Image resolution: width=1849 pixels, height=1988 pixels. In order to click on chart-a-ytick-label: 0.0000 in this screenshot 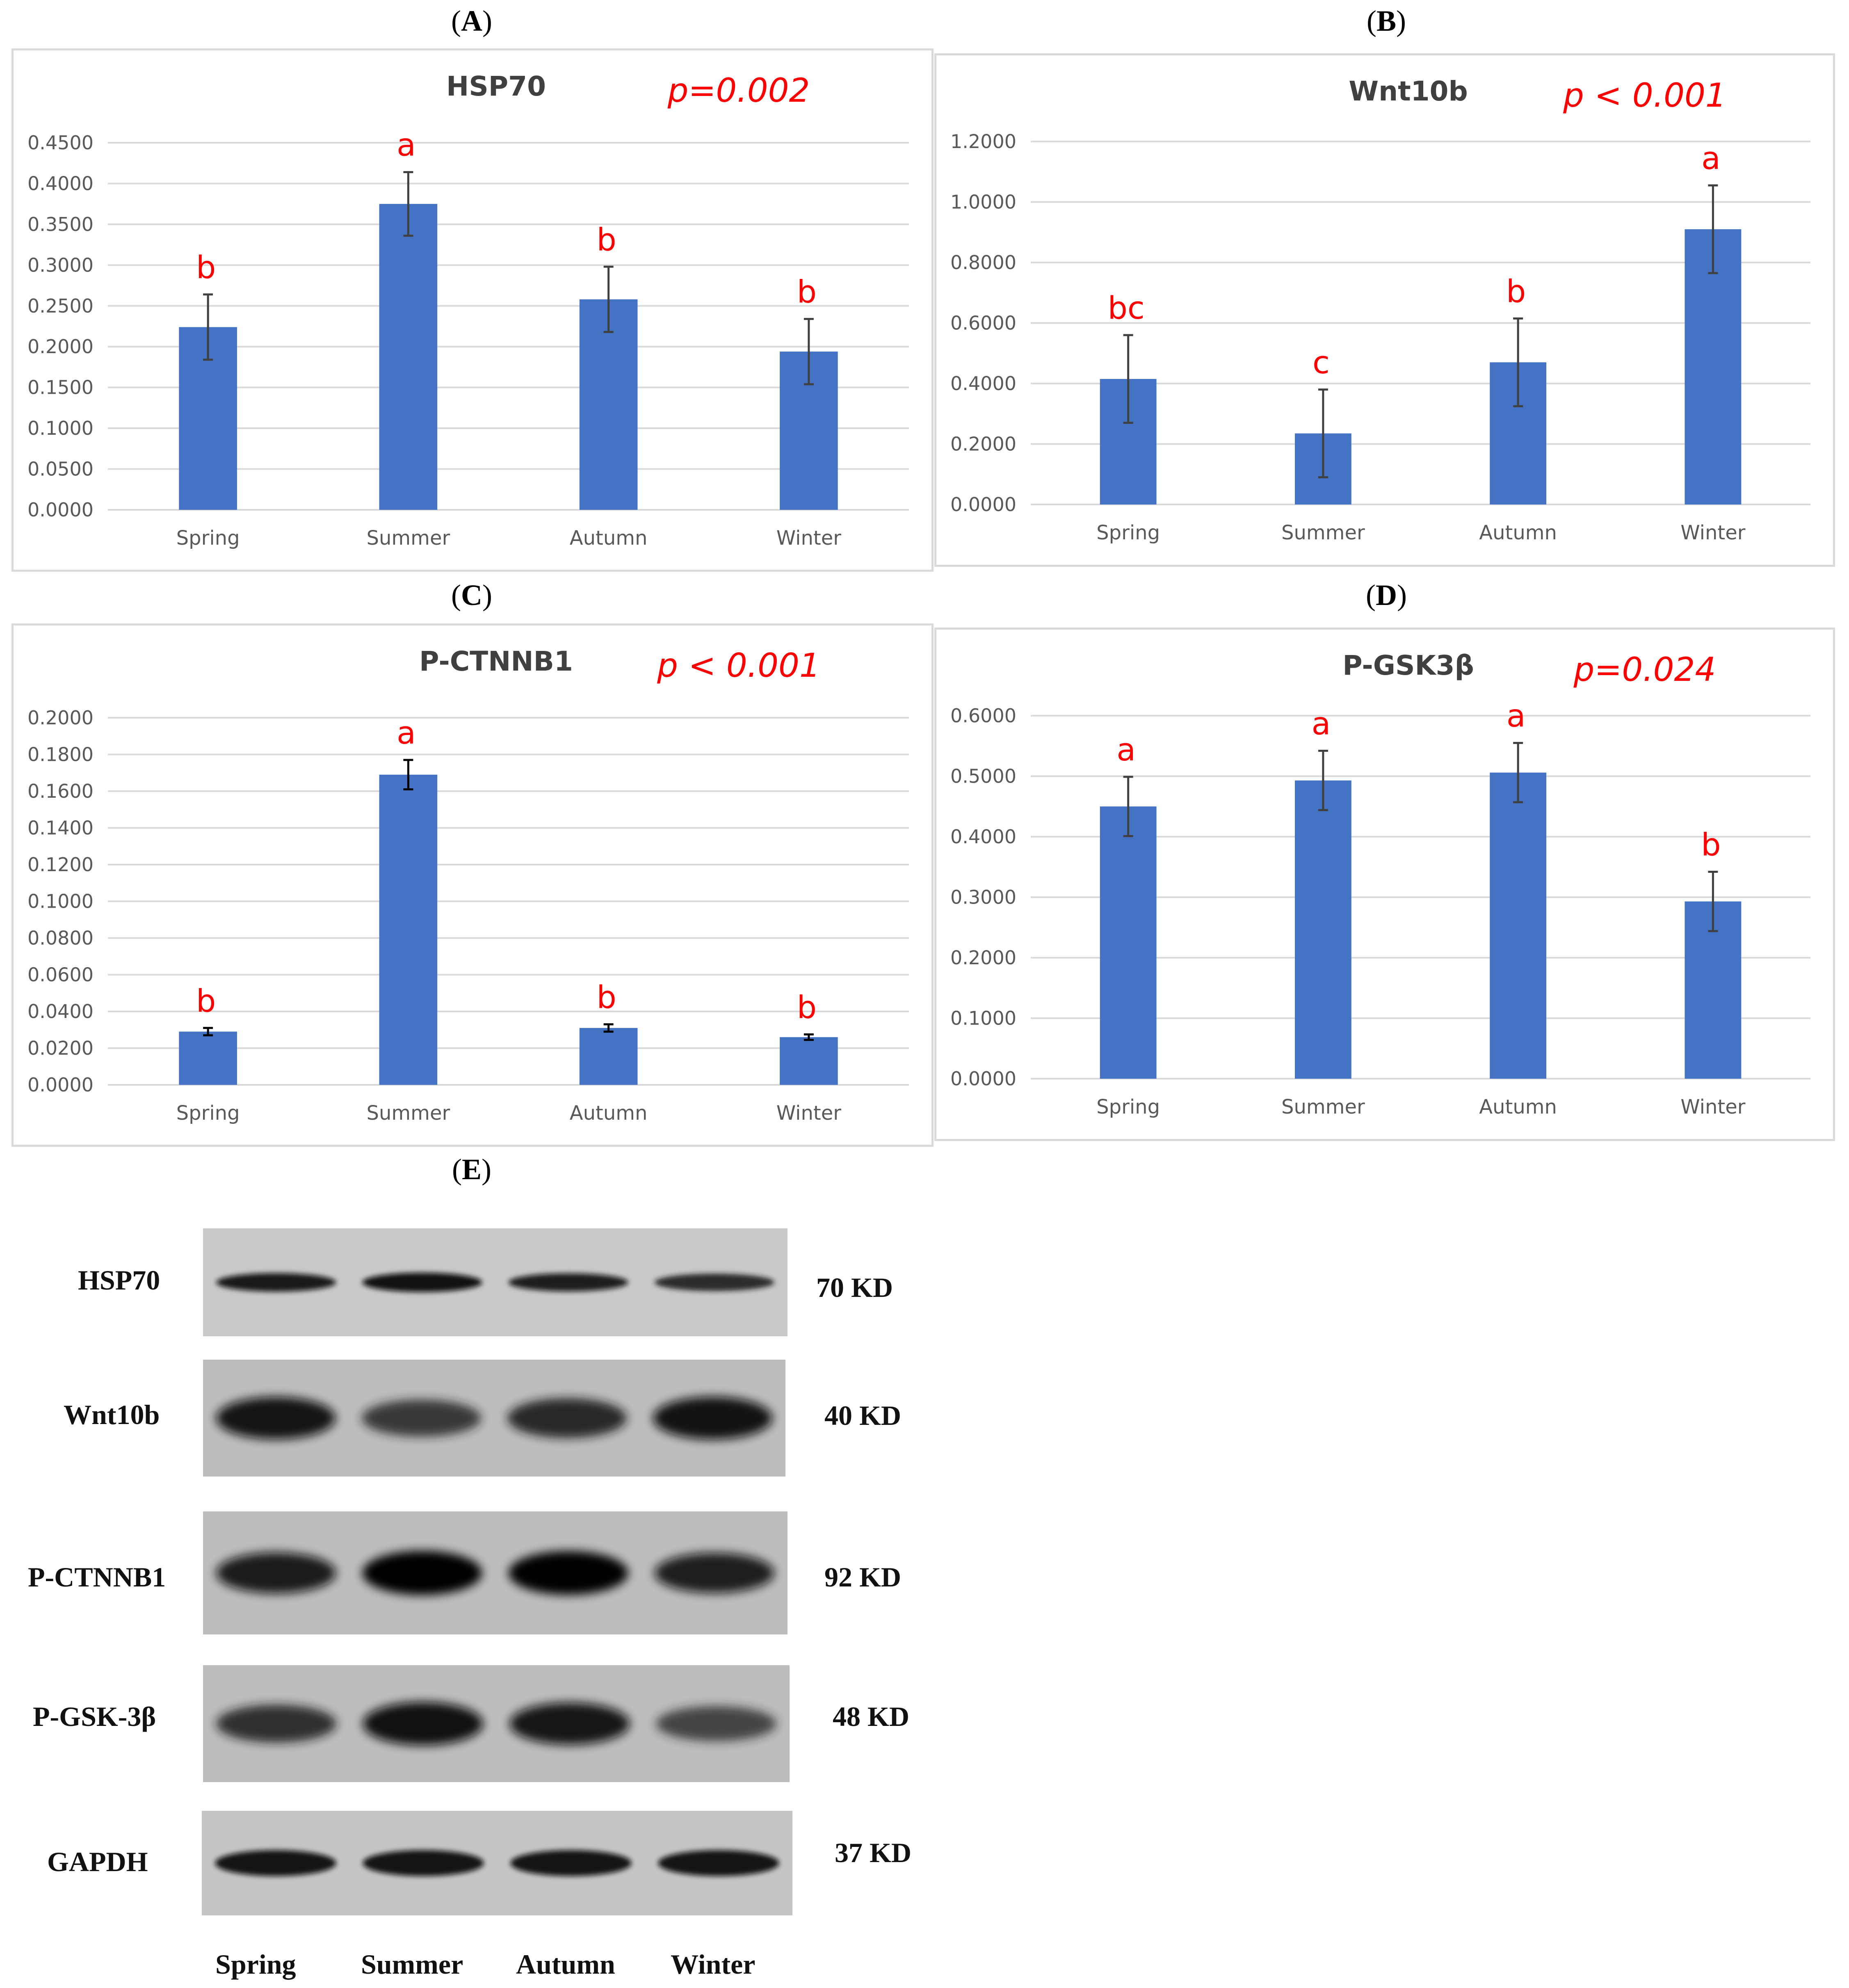, I will do `click(61, 510)`.